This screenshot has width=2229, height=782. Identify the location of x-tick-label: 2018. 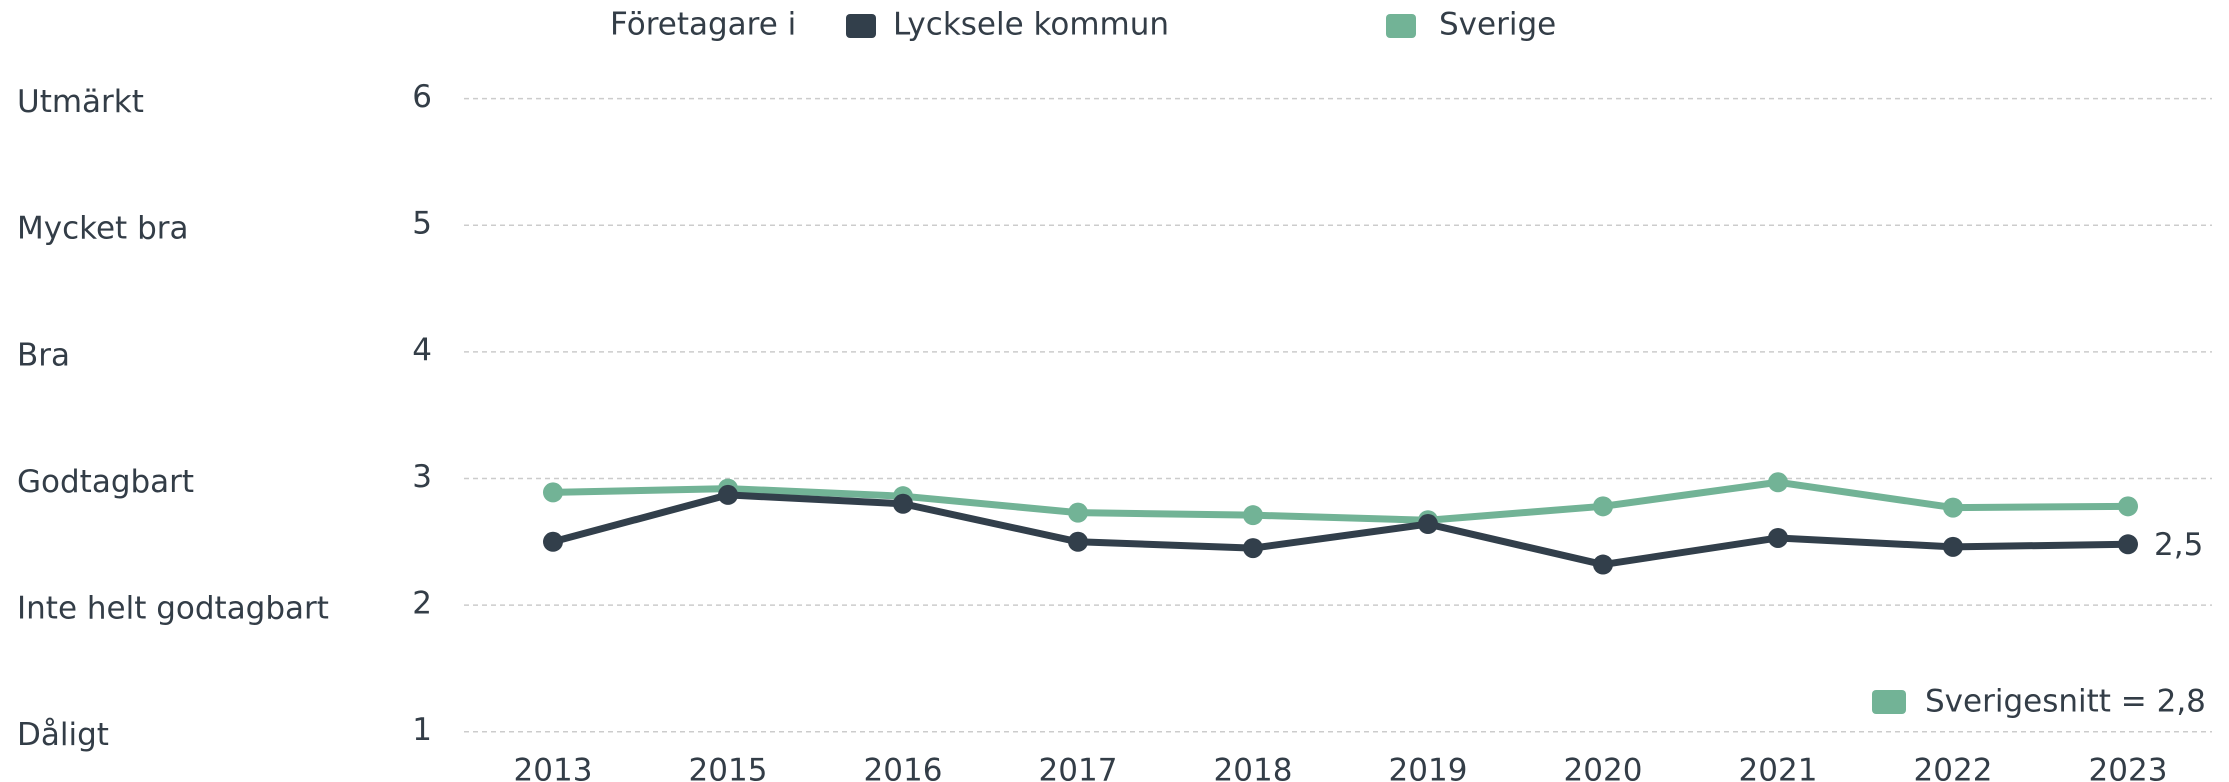
(1253, 767).